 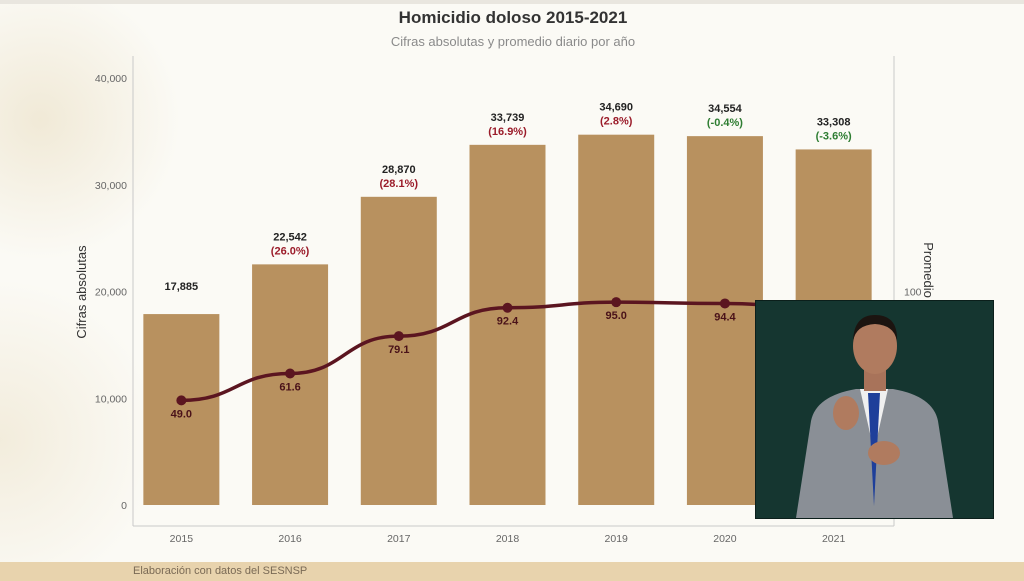 What do you see at coordinates (834, 122) in the screenshot?
I see `bar-value-label: 33,308` at bounding box center [834, 122].